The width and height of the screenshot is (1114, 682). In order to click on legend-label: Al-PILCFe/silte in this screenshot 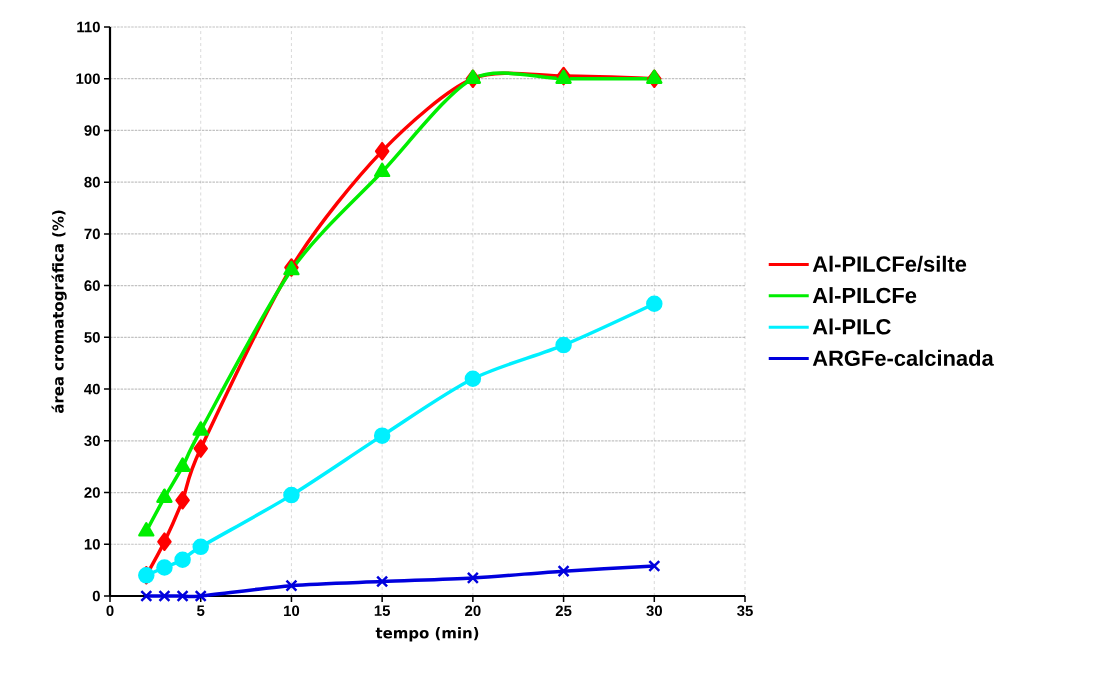, I will do `click(889, 264)`.